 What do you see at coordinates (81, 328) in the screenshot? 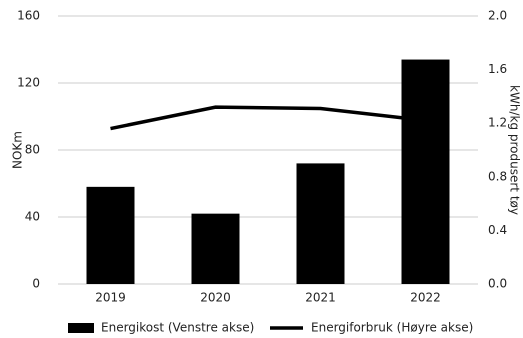
I see `legend-swatch` at bounding box center [81, 328].